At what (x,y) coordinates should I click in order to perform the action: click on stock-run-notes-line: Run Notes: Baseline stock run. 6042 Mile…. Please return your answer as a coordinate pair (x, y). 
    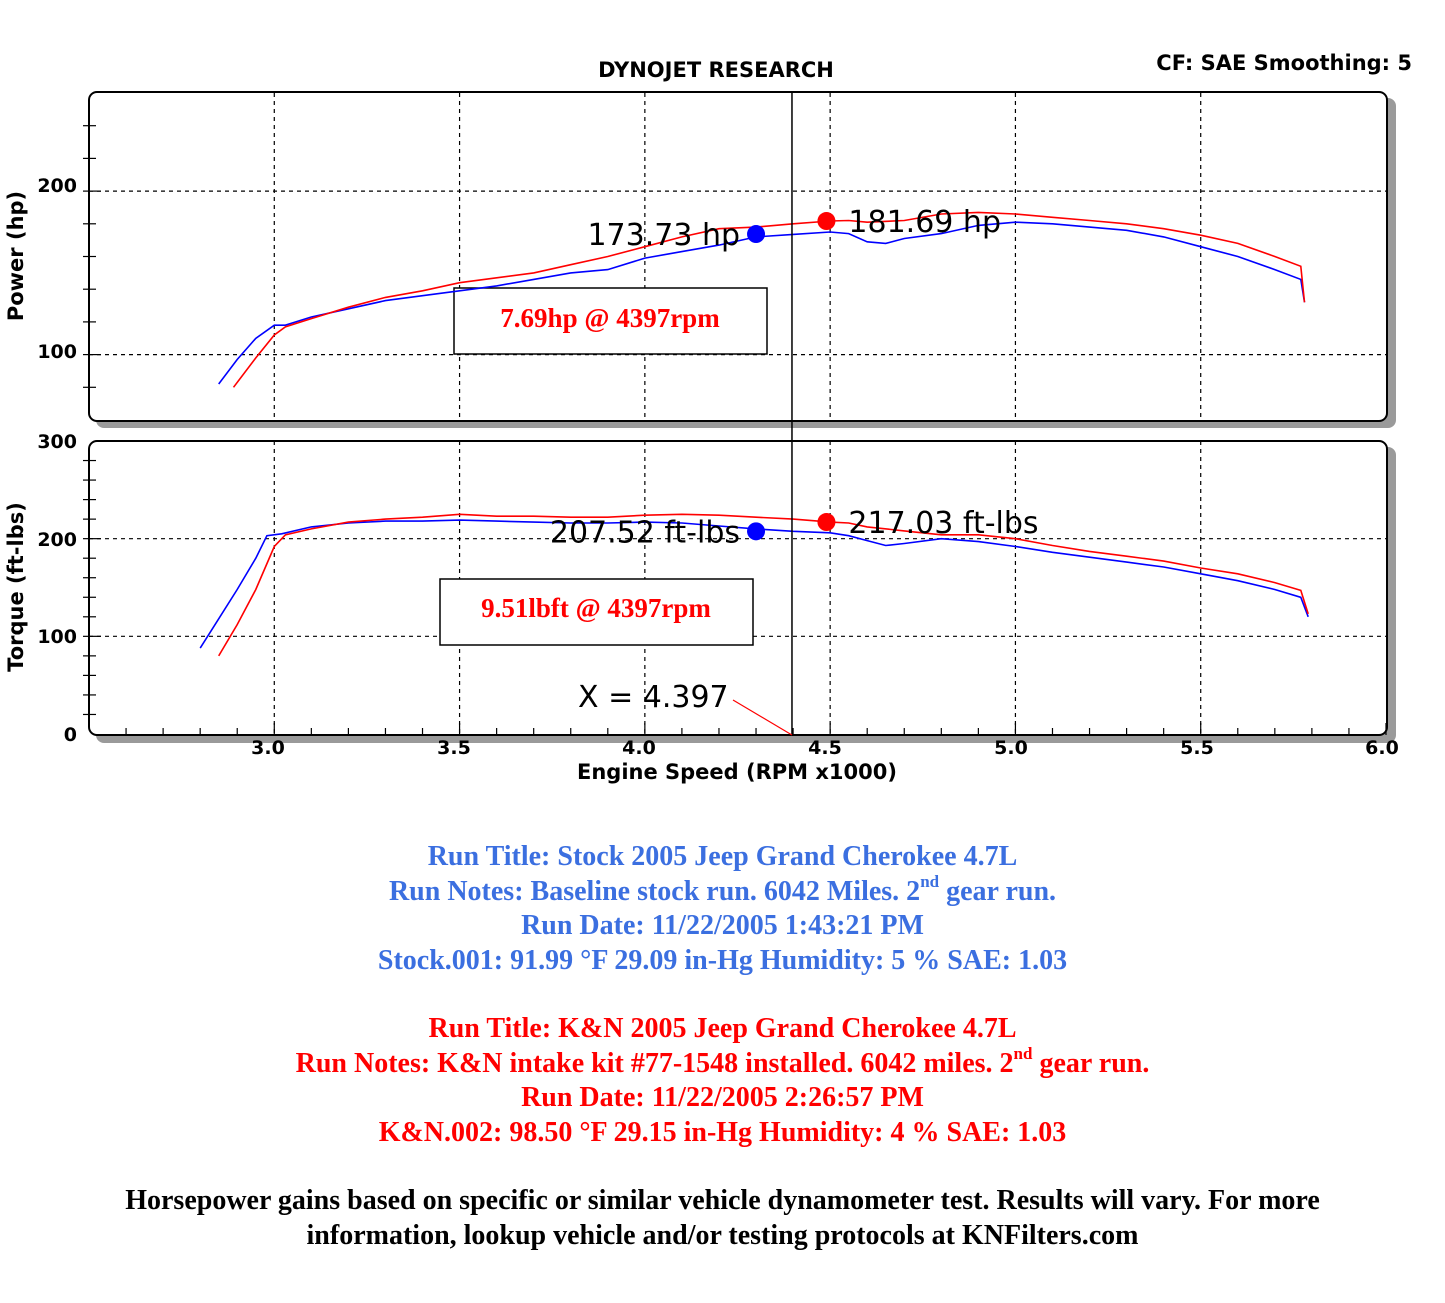
    Looking at the image, I should click on (722, 891).